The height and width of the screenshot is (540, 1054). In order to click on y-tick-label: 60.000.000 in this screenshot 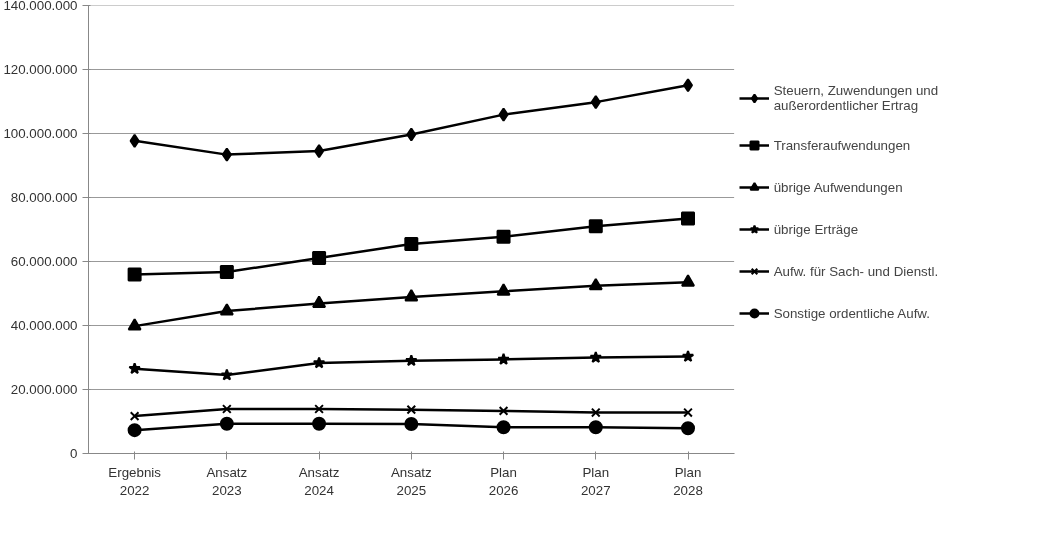, I will do `click(44, 261)`.